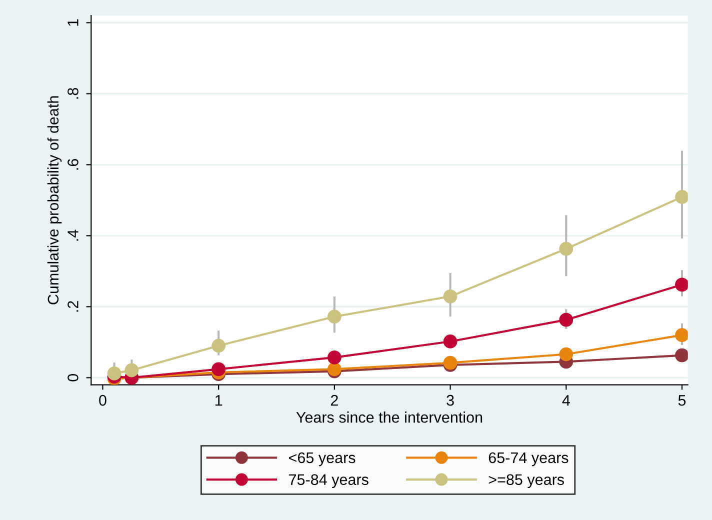 The image size is (712, 520). Describe the element at coordinates (218, 400) in the screenshot. I see `x-tick-label: 1` at that location.